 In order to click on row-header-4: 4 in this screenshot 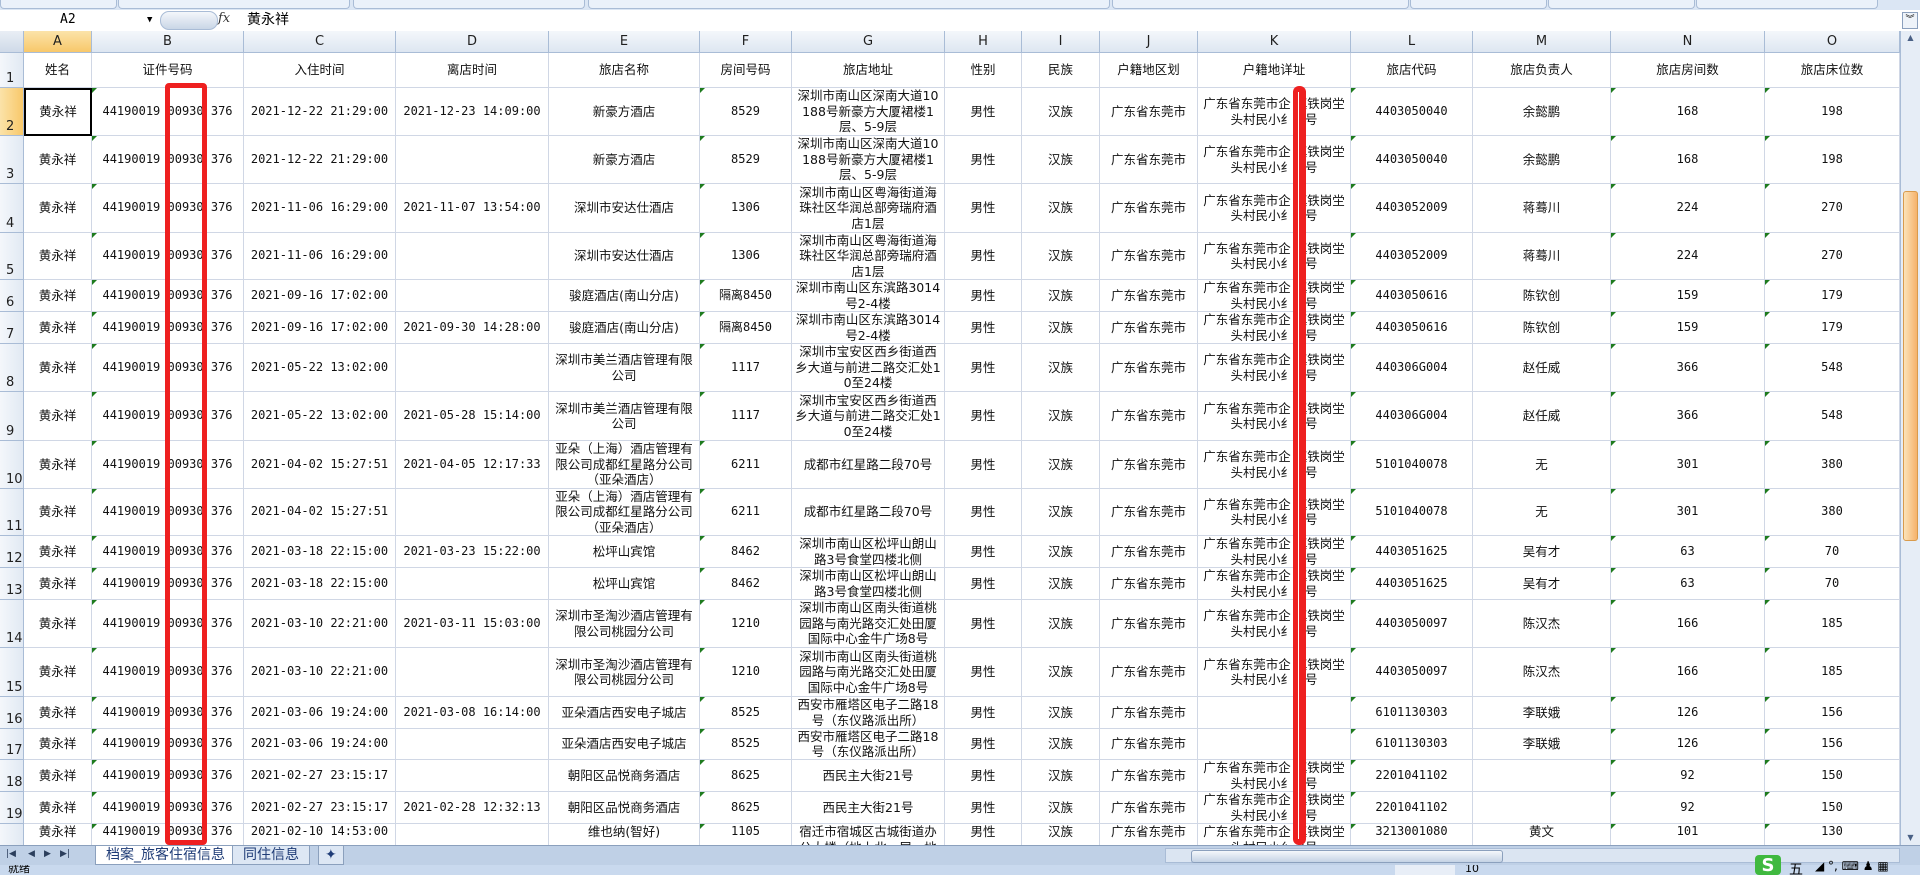, I will do `click(12, 208)`.